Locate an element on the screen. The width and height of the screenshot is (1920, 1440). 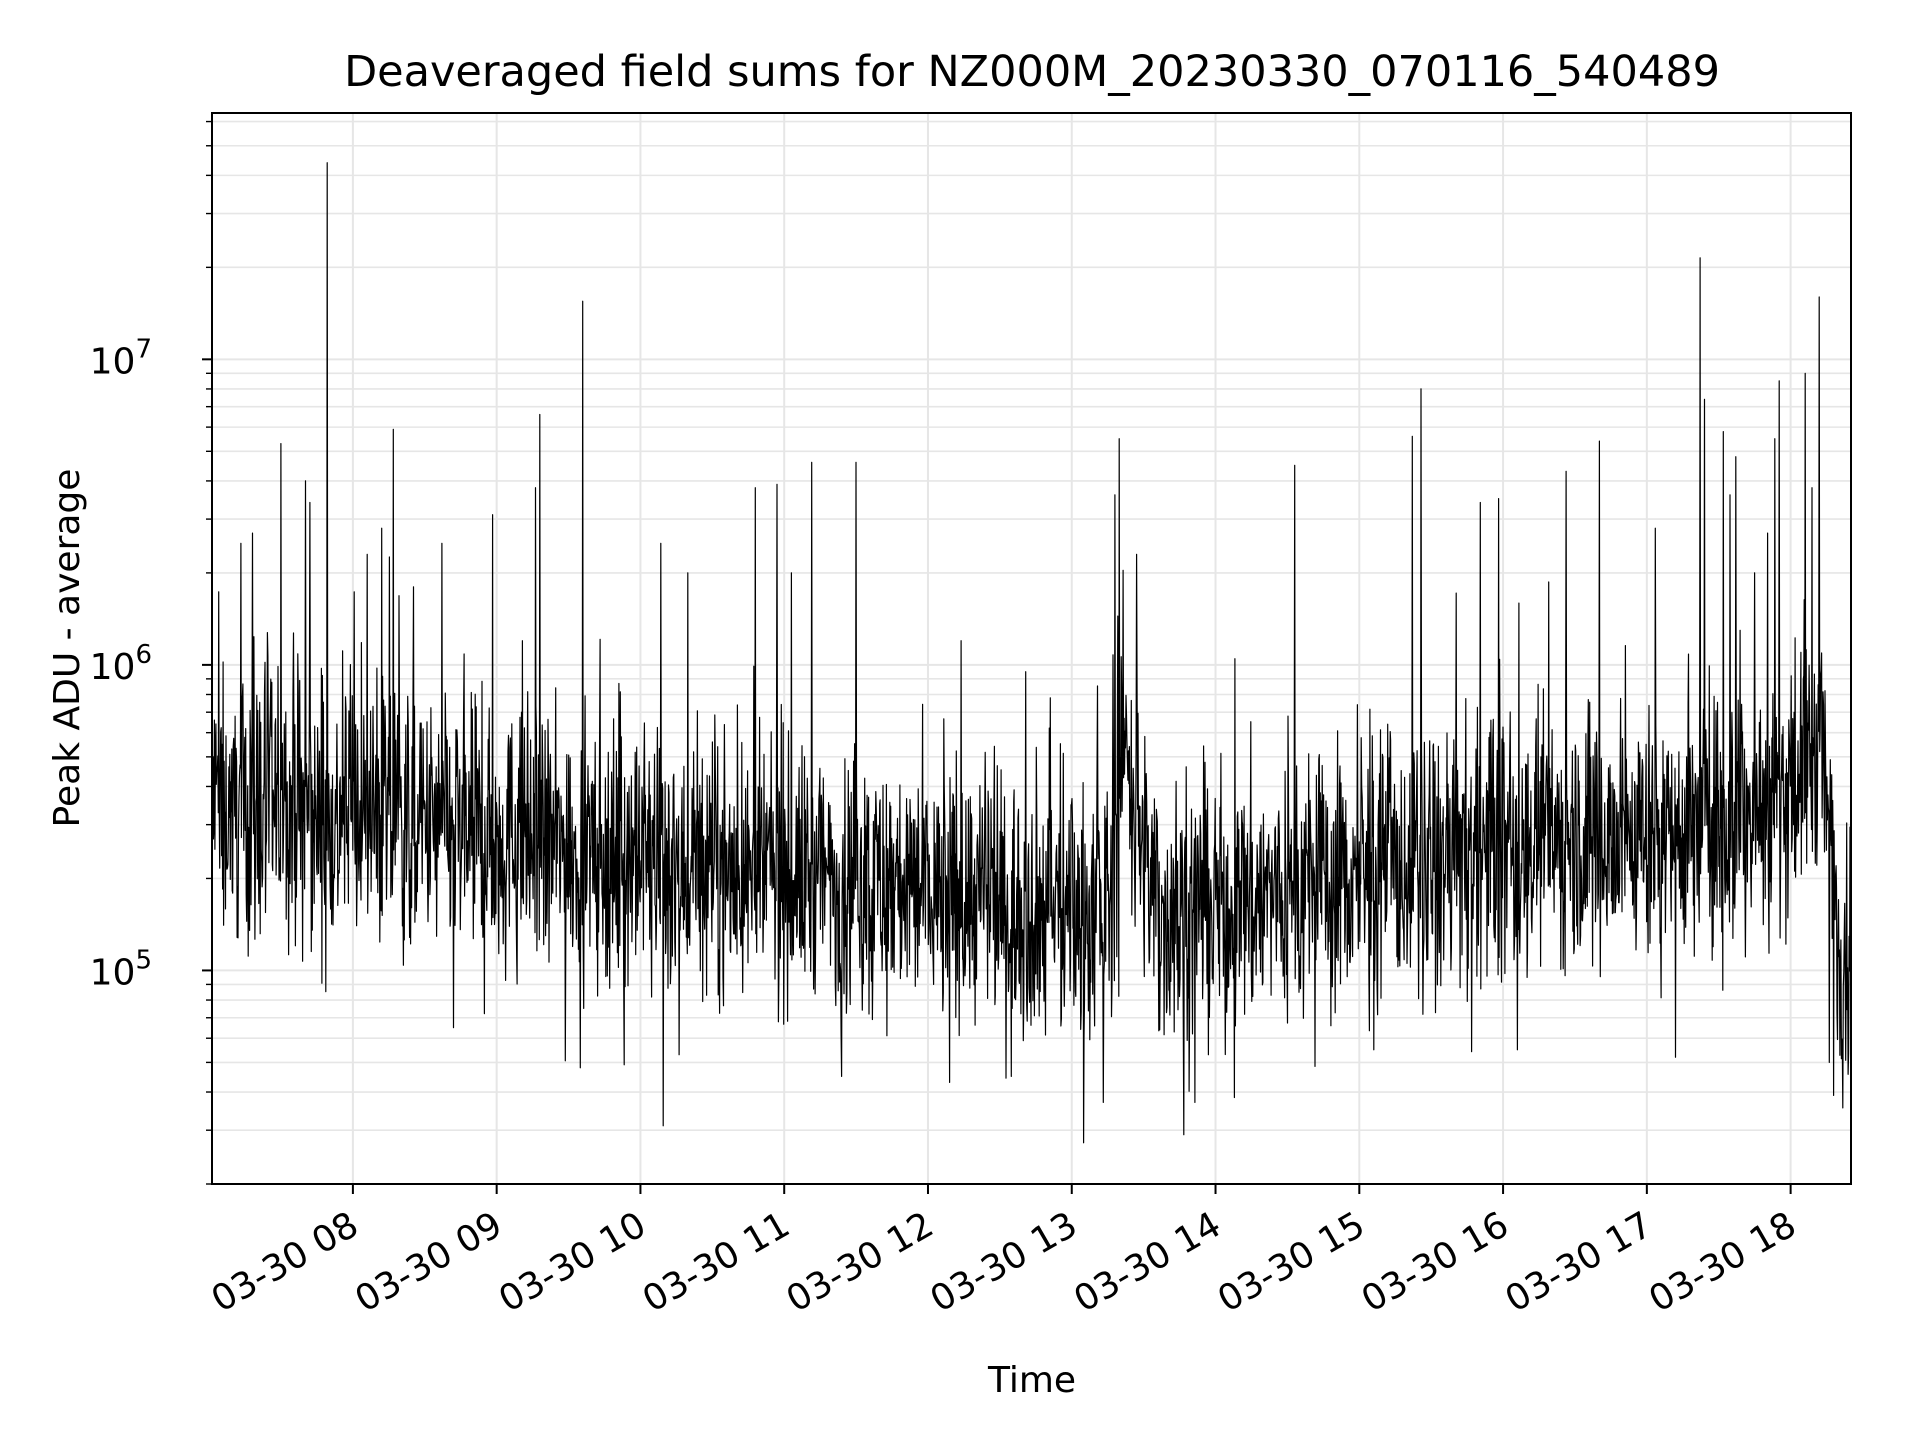
y-tick-label: 10⁵ is located at coordinates (121, 969).